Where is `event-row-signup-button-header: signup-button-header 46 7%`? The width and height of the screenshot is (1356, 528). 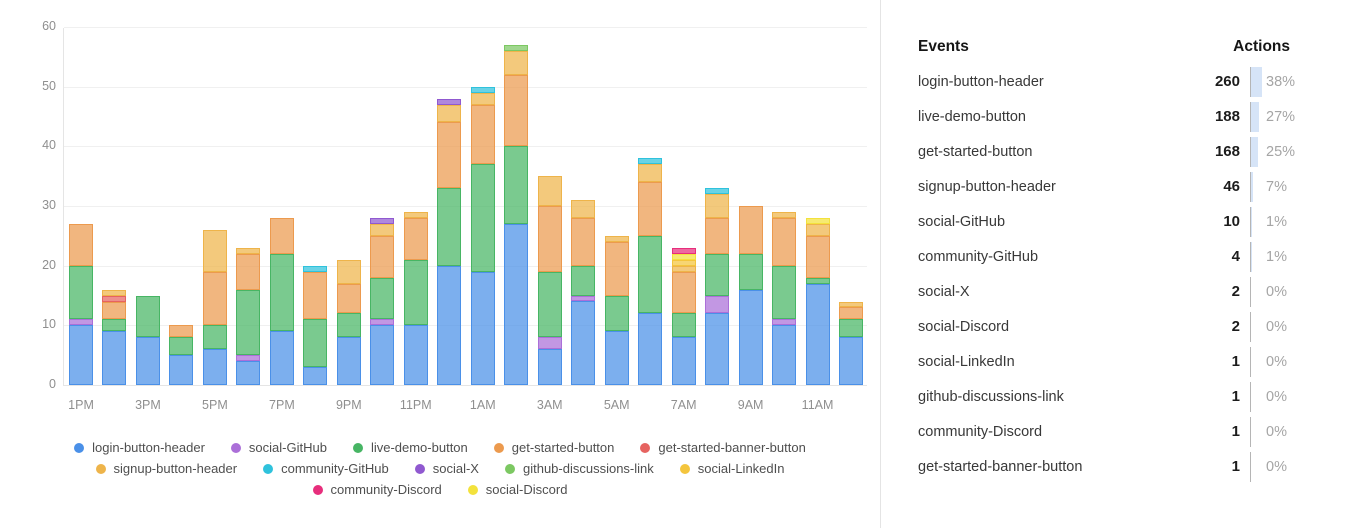
event-row-signup-button-header: signup-button-header 46 7% is located at coordinates (1112, 186).